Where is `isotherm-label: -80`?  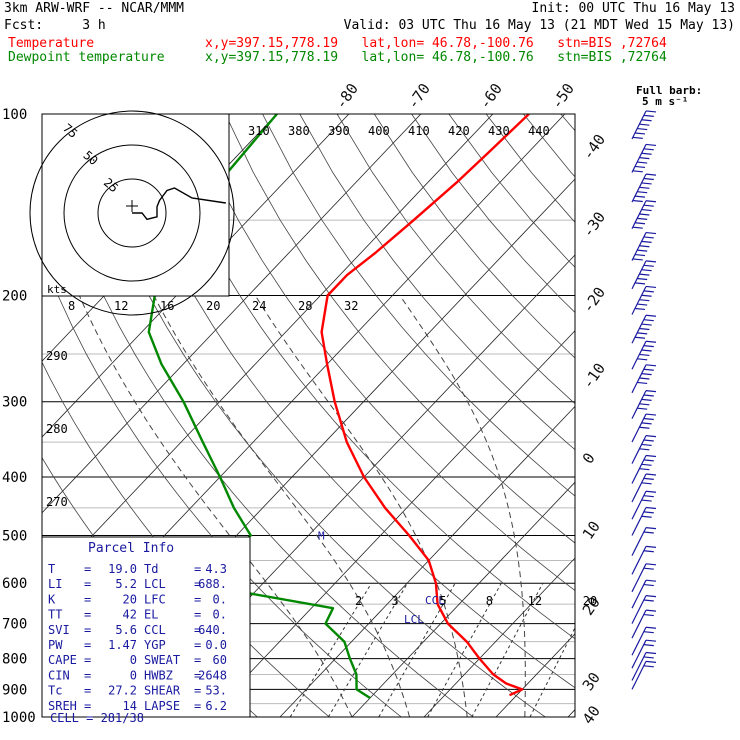 isotherm-label: -80 is located at coordinates (347, 96).